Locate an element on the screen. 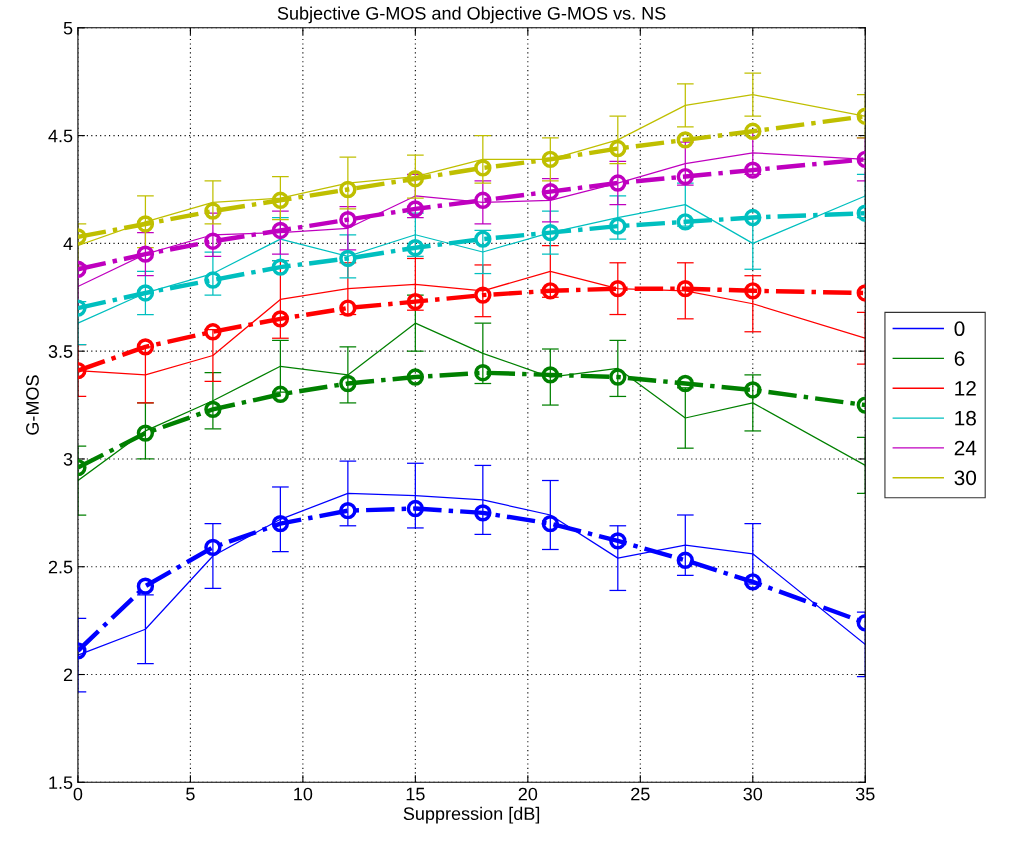  legend-label: 0 is located at coordinates (959, 329).